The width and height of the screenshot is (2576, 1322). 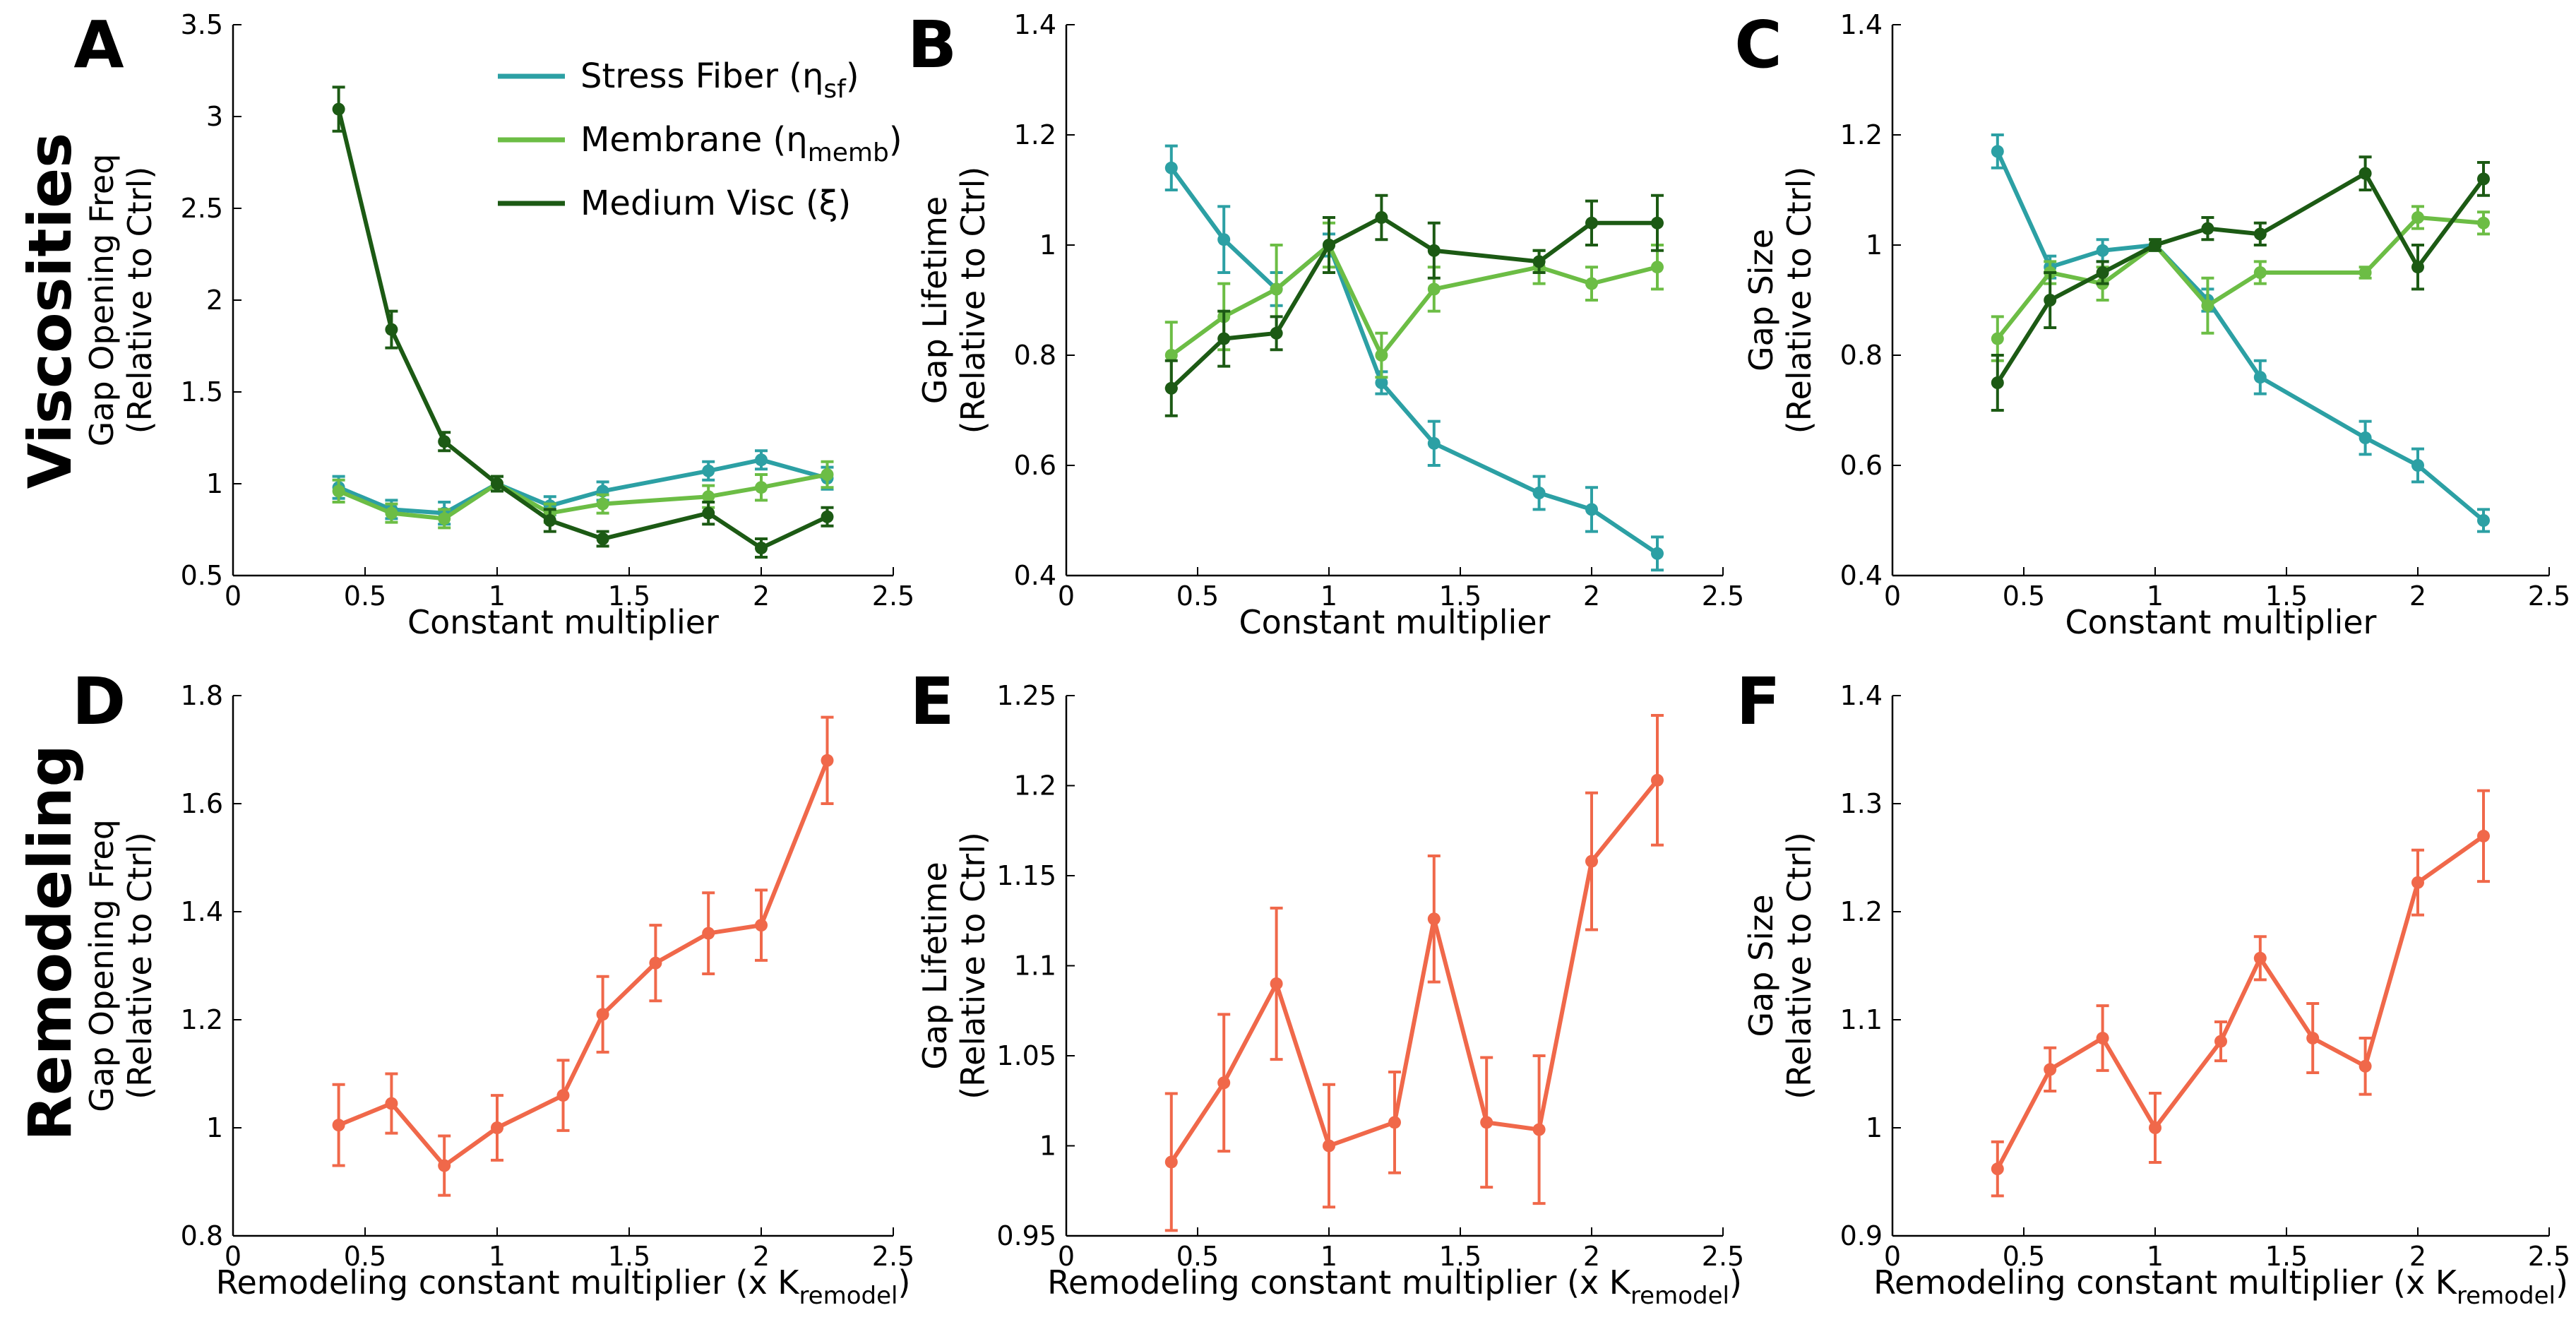 I want to click on x-axis-label: Constant multiplier, so click(x=1395, y=622).